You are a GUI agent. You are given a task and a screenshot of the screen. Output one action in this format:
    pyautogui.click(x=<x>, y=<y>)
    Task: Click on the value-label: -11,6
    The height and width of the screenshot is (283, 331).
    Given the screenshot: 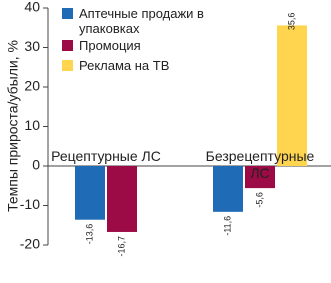 What is the action you would take?
    pyautogui.click(x=227, y=226)
    